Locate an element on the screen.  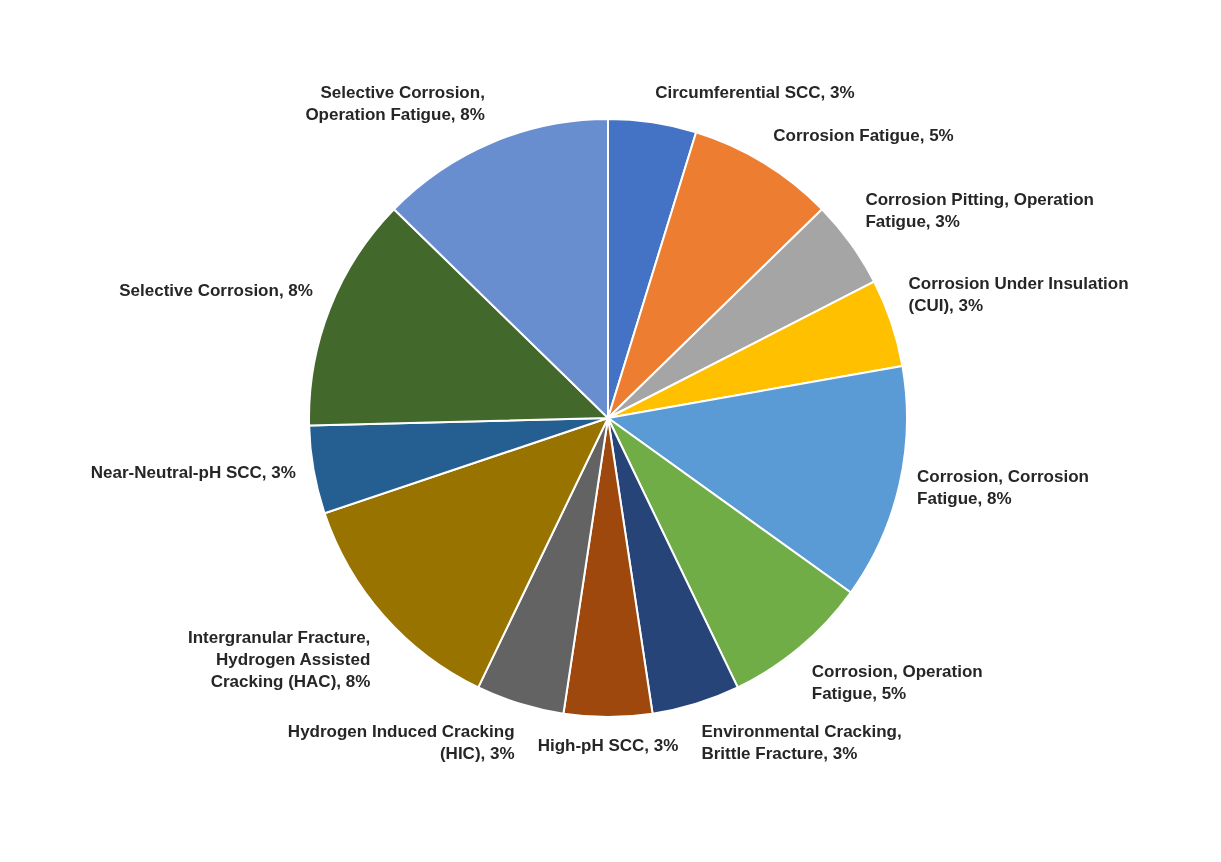
slice-label: Selective Corrosion, Operation Fatigue, 8% is located at coordinates (395, 103).